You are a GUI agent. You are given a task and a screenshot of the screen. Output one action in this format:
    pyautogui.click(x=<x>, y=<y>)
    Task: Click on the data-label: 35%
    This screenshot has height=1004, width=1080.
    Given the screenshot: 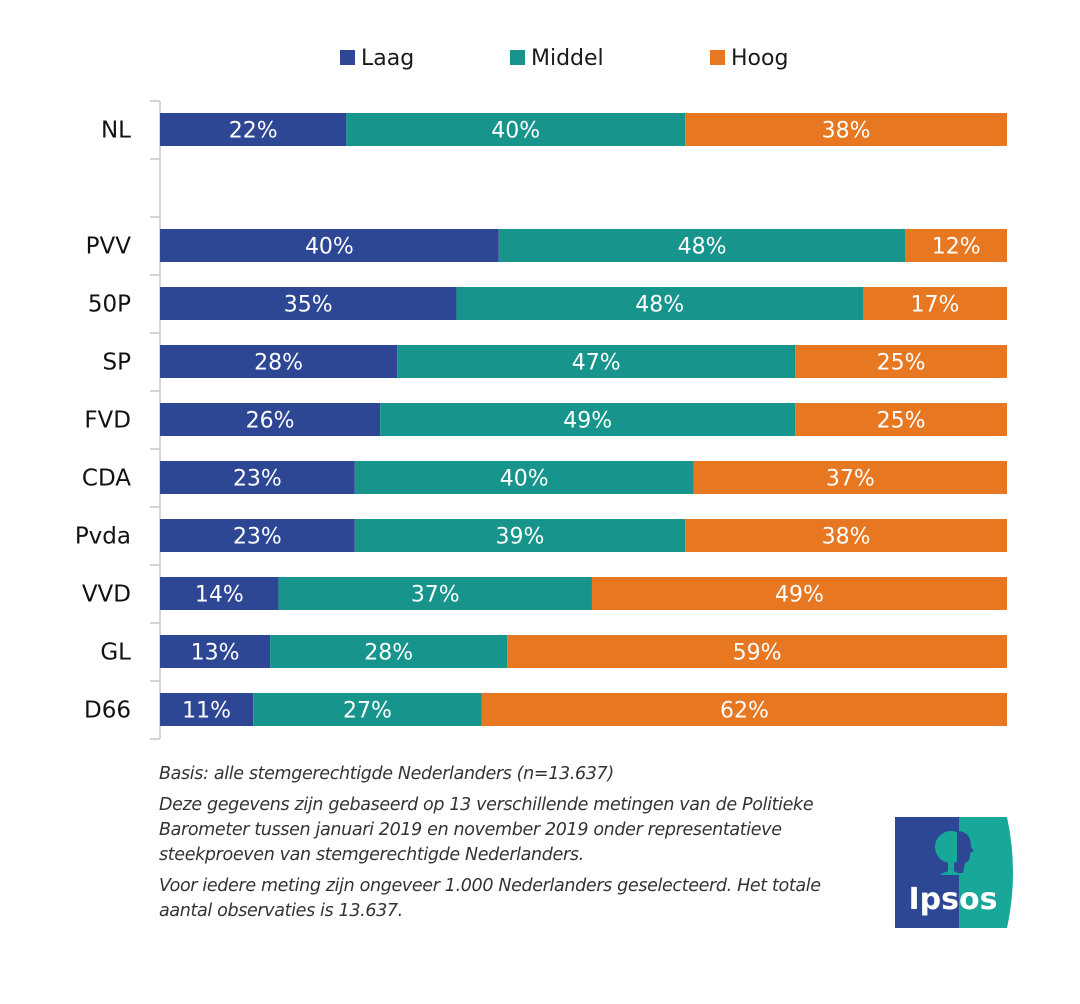 What is the action you would take?
    pyautogui.click(x=308, y=305)
    